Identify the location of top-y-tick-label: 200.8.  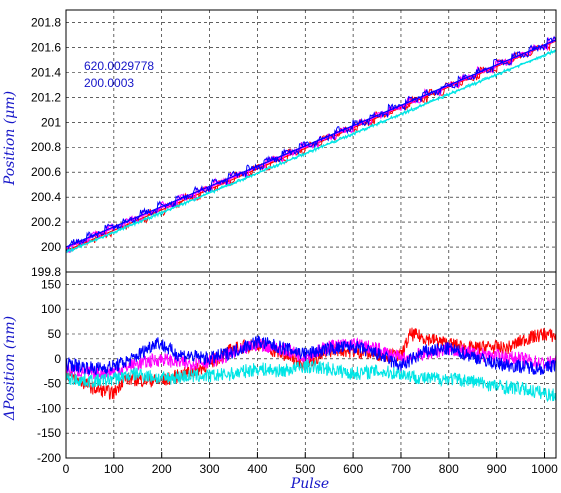
(46, 147).